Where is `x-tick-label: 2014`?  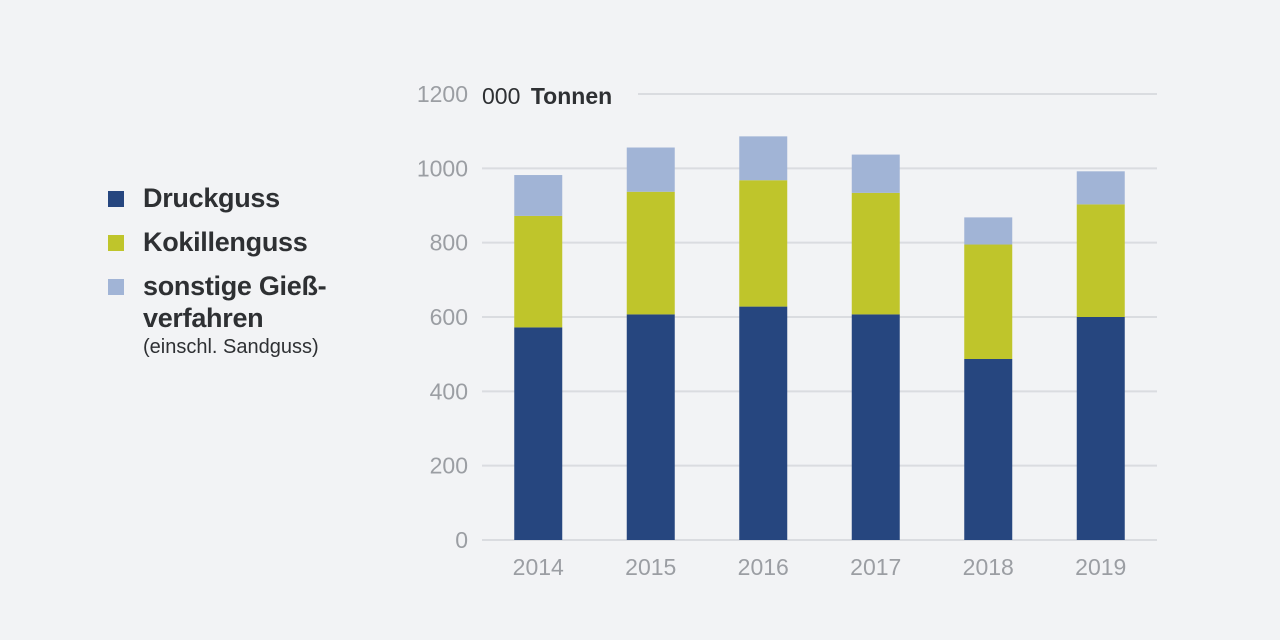 x-tick-label: 2014 is located at coordinates (538, 567).